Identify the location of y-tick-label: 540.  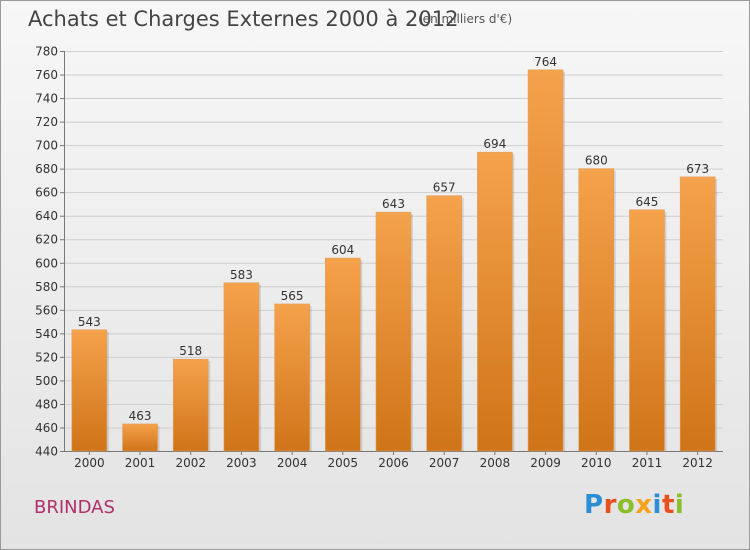
(46, 334).